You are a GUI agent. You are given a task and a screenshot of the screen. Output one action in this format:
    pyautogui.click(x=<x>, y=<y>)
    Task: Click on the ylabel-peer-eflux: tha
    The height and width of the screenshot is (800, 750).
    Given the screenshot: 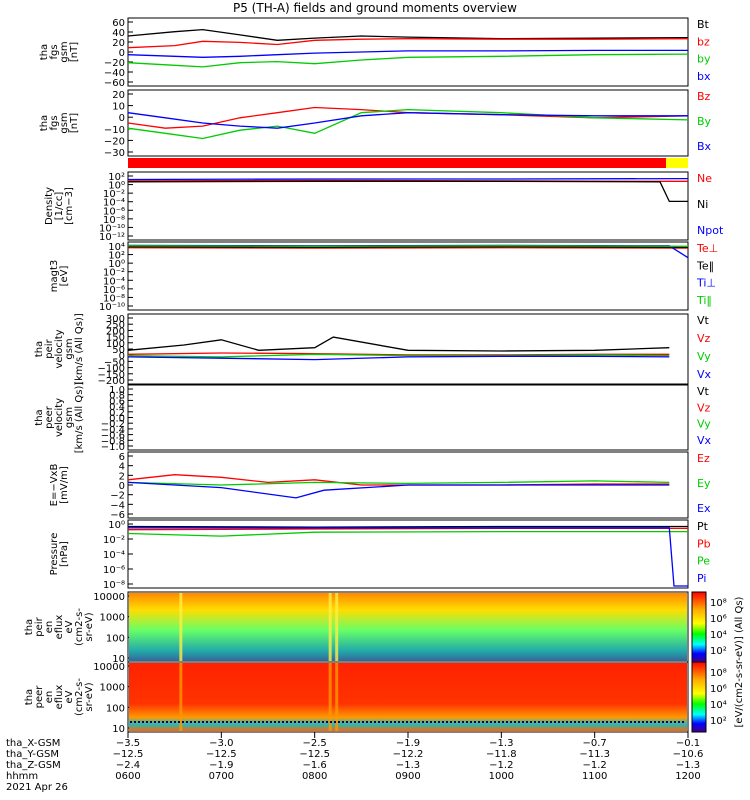 What is the action you would take?
    pyautogui.click(x=29, y=697)
    